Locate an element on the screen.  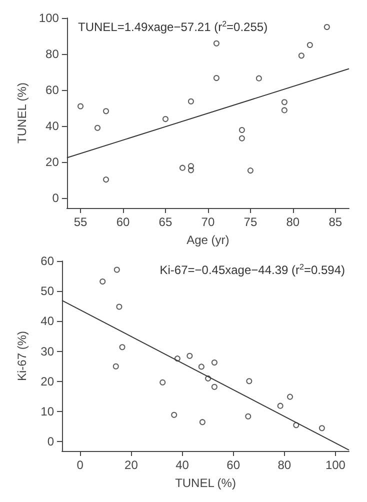
y-tick-label: 10 is located at coordinates (47, 411).